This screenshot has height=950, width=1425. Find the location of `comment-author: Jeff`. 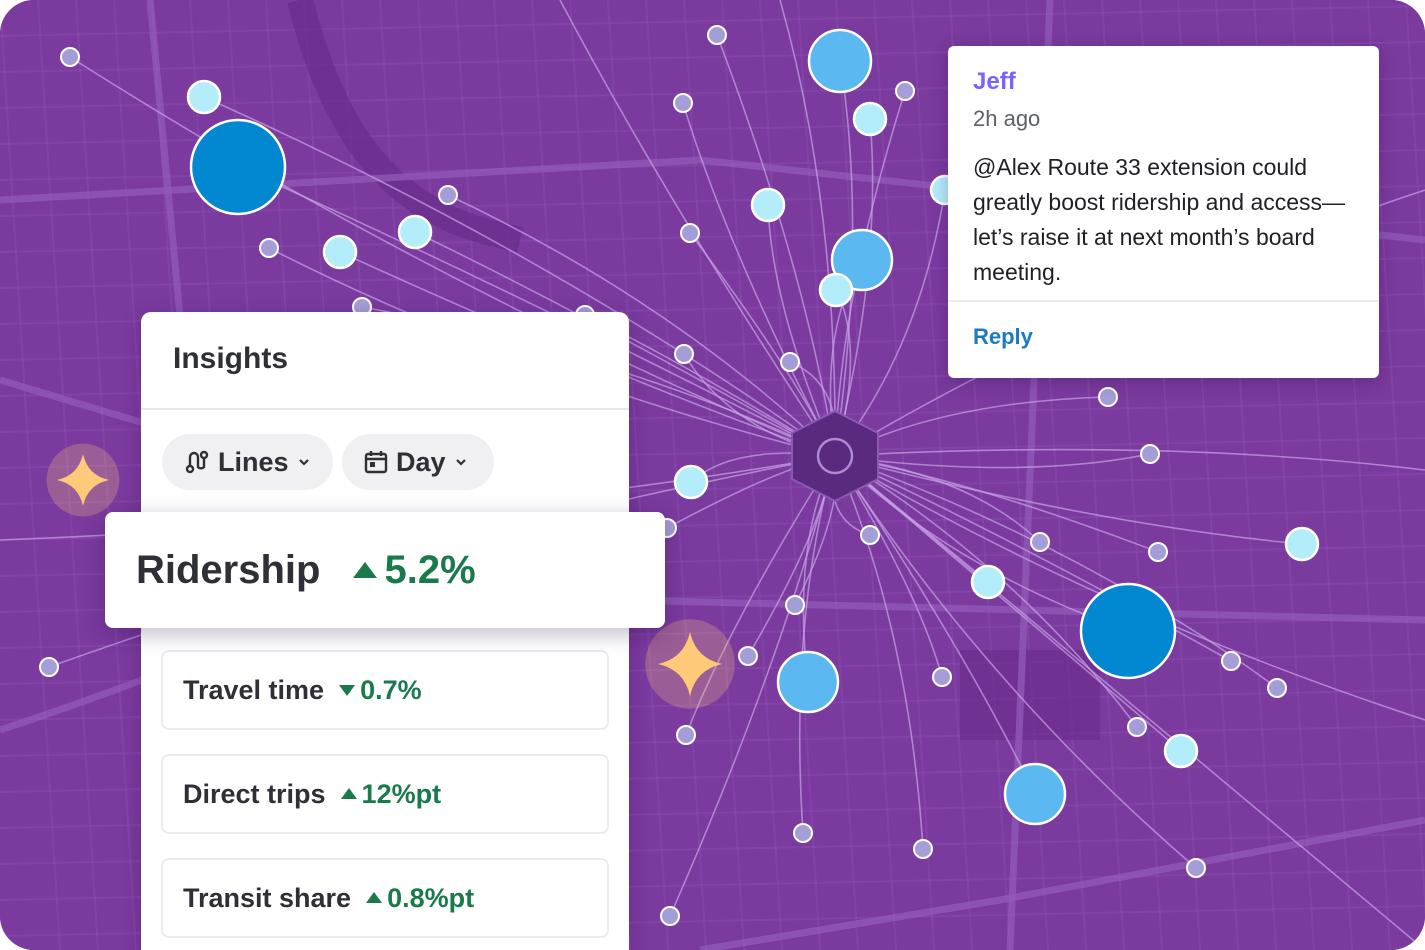

comment-author: Jeff is located at coordinates (994, 81).